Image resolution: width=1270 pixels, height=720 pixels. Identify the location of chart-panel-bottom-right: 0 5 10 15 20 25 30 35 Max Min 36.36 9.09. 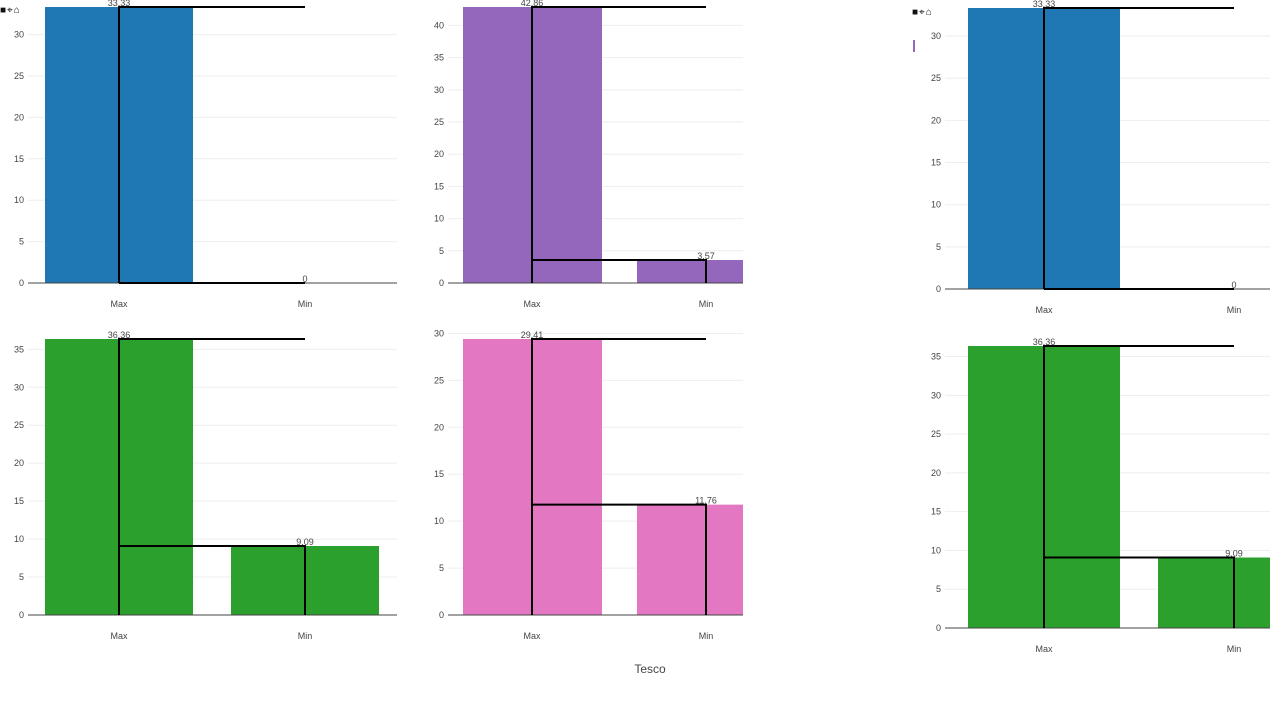
(1092, 497).